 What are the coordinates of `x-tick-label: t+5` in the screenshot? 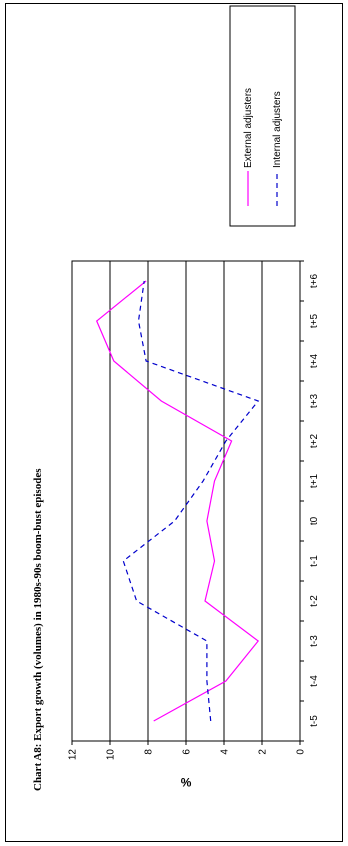 It's located at (314, 320).